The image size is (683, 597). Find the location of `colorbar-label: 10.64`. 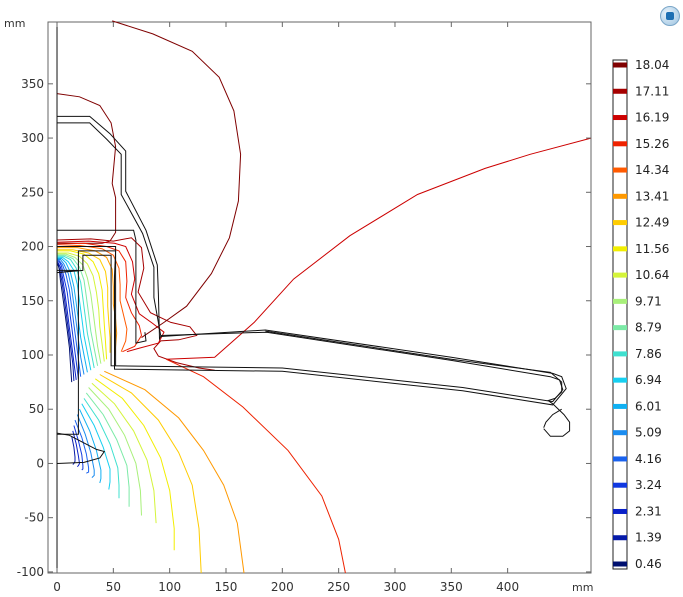

colorbar-label: 10.64 is located at coordinates (652, 275).